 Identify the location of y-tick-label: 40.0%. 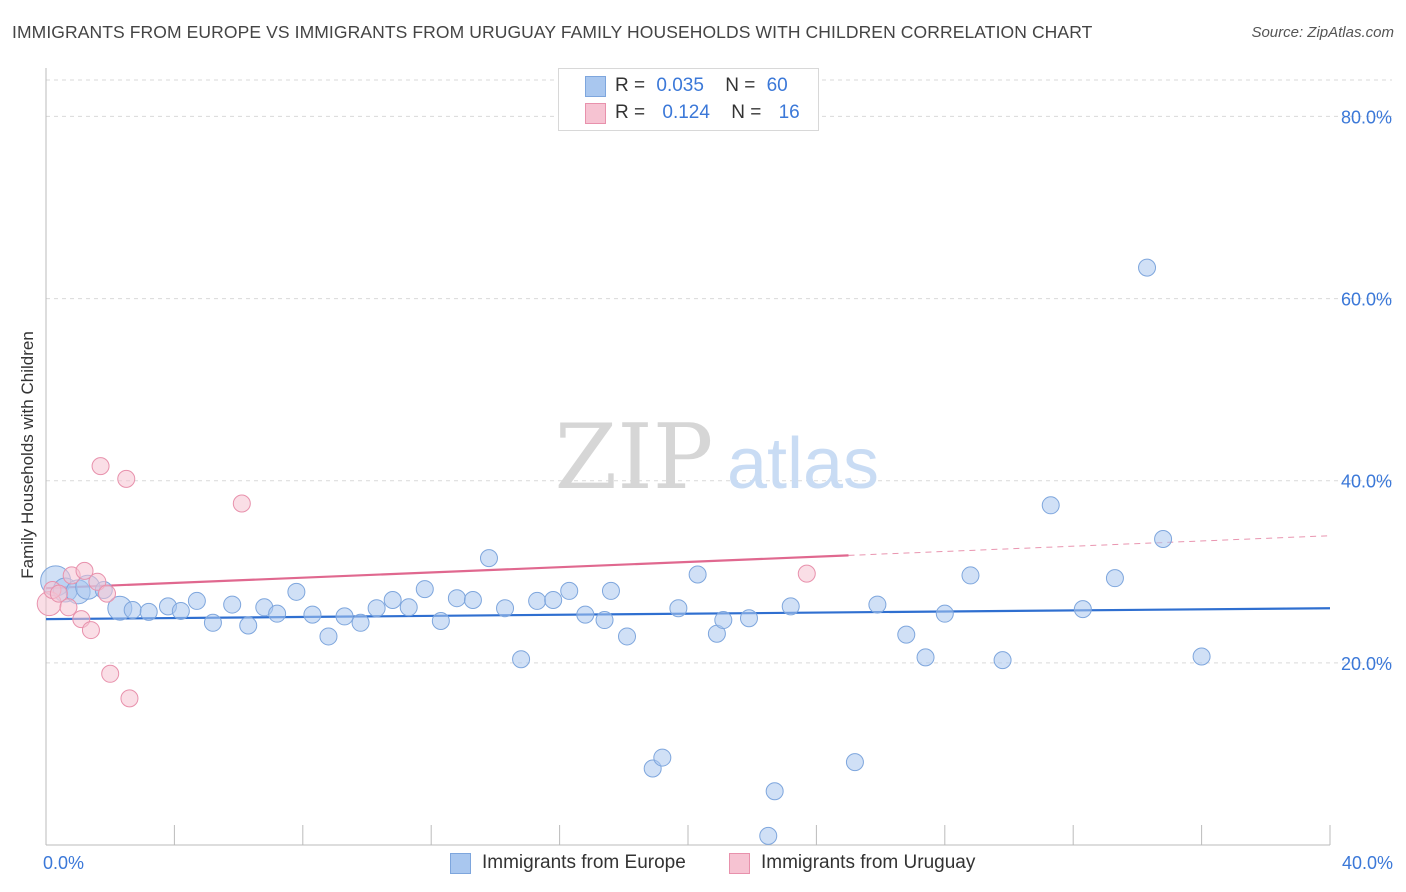
(1366, 482).